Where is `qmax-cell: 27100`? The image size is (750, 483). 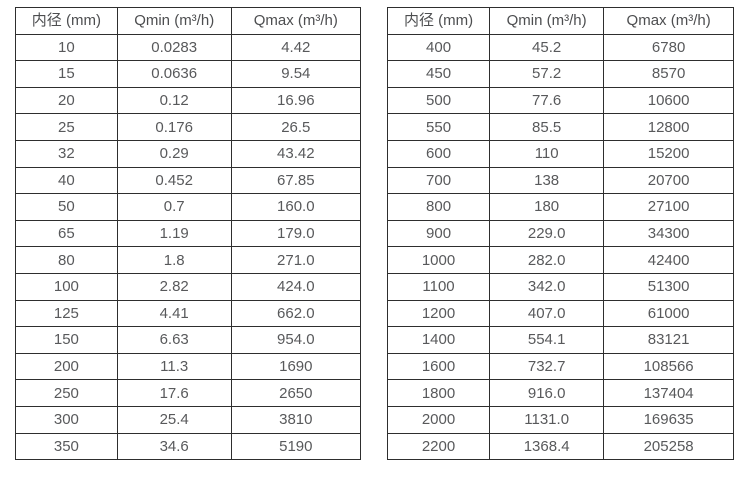
qmax-cell: 27100 is located at coordinates (668, 207).